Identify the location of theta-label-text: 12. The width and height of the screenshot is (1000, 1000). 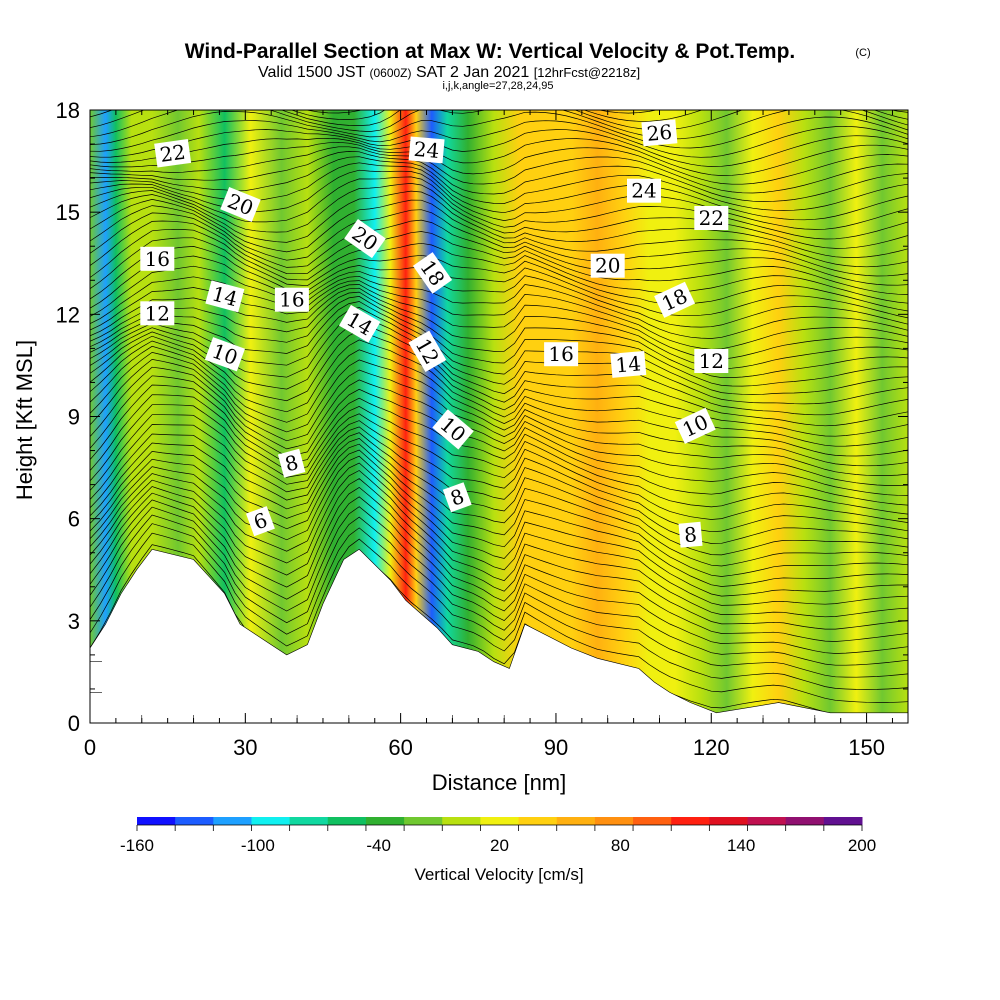
(157, 313).